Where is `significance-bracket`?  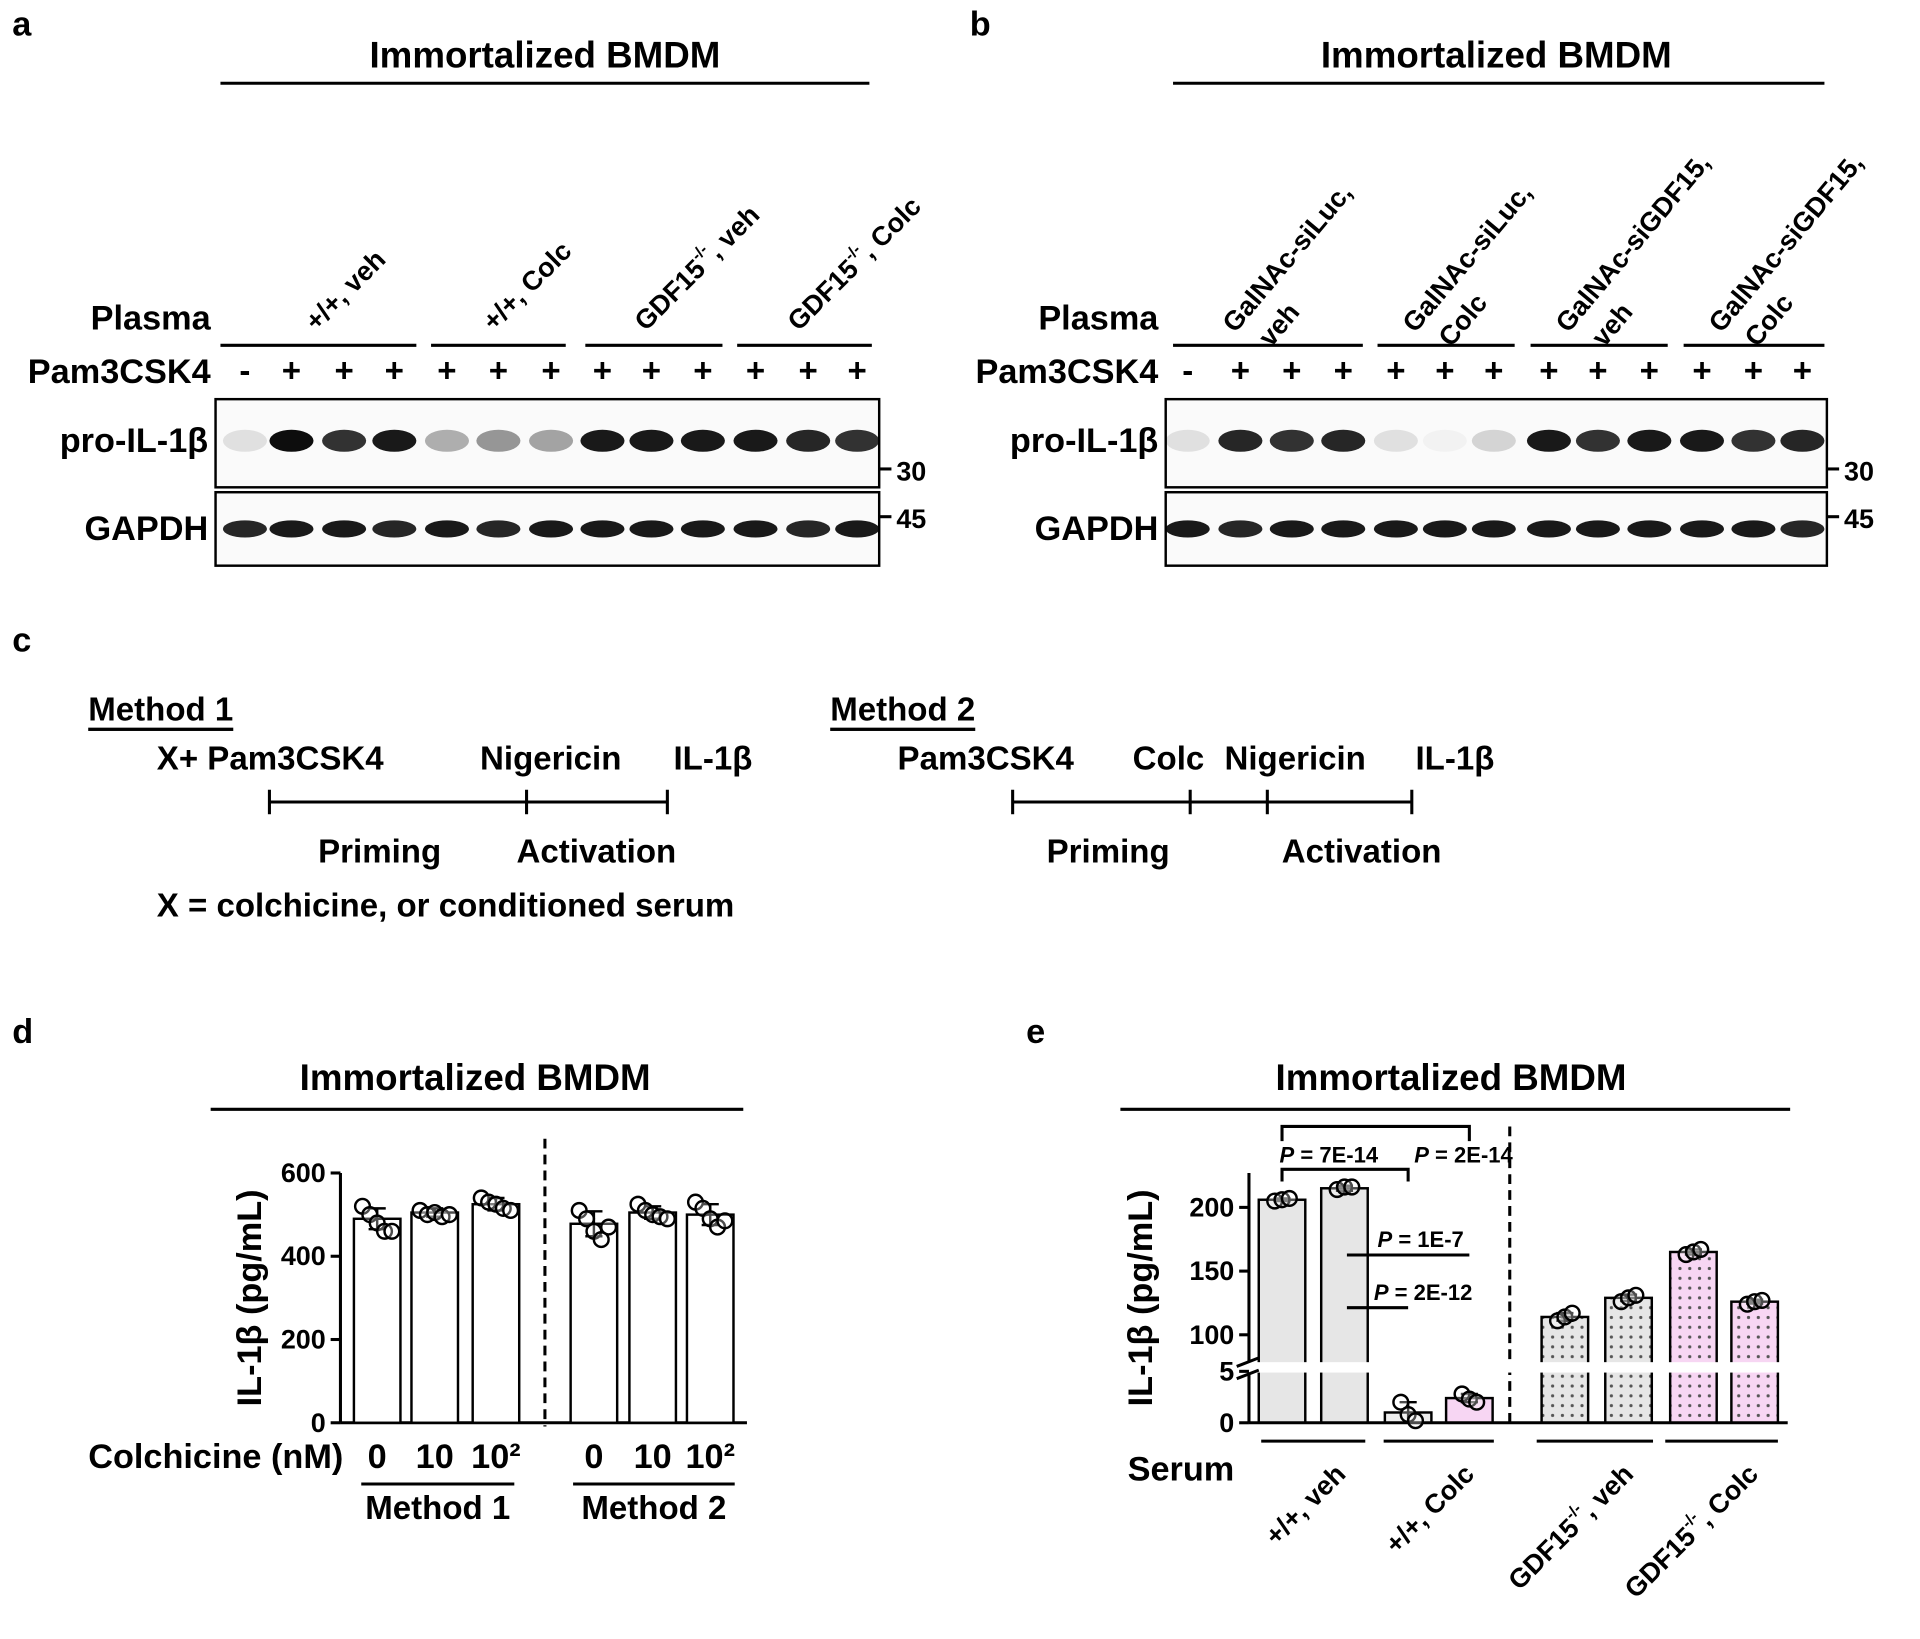 significance-bracket is located at coordinates (1375, 1133).